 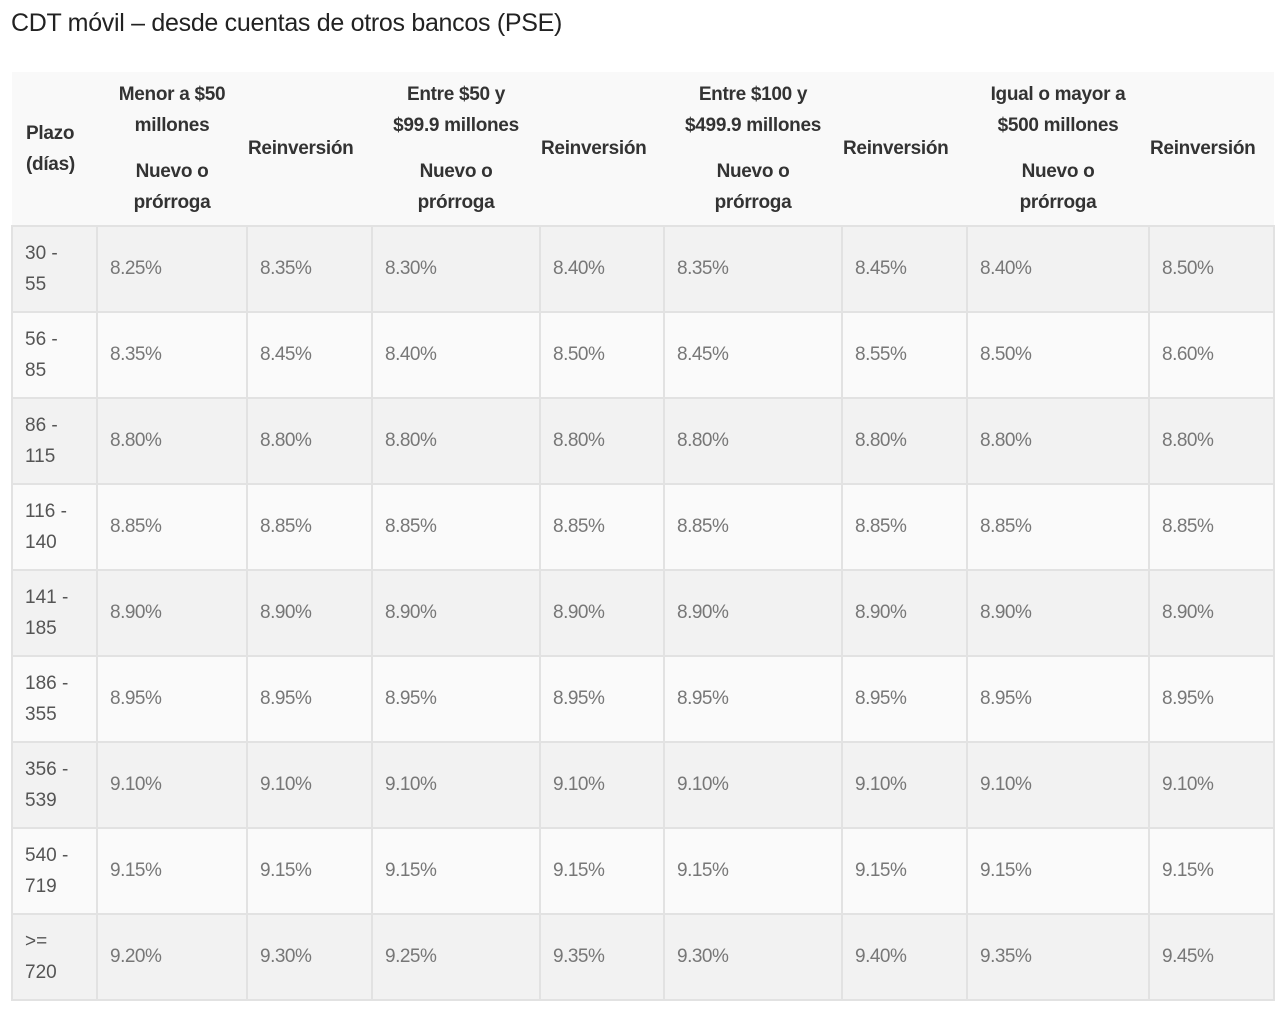 I want to click on plazo-range-text: 140, so click(x=41, y=542).